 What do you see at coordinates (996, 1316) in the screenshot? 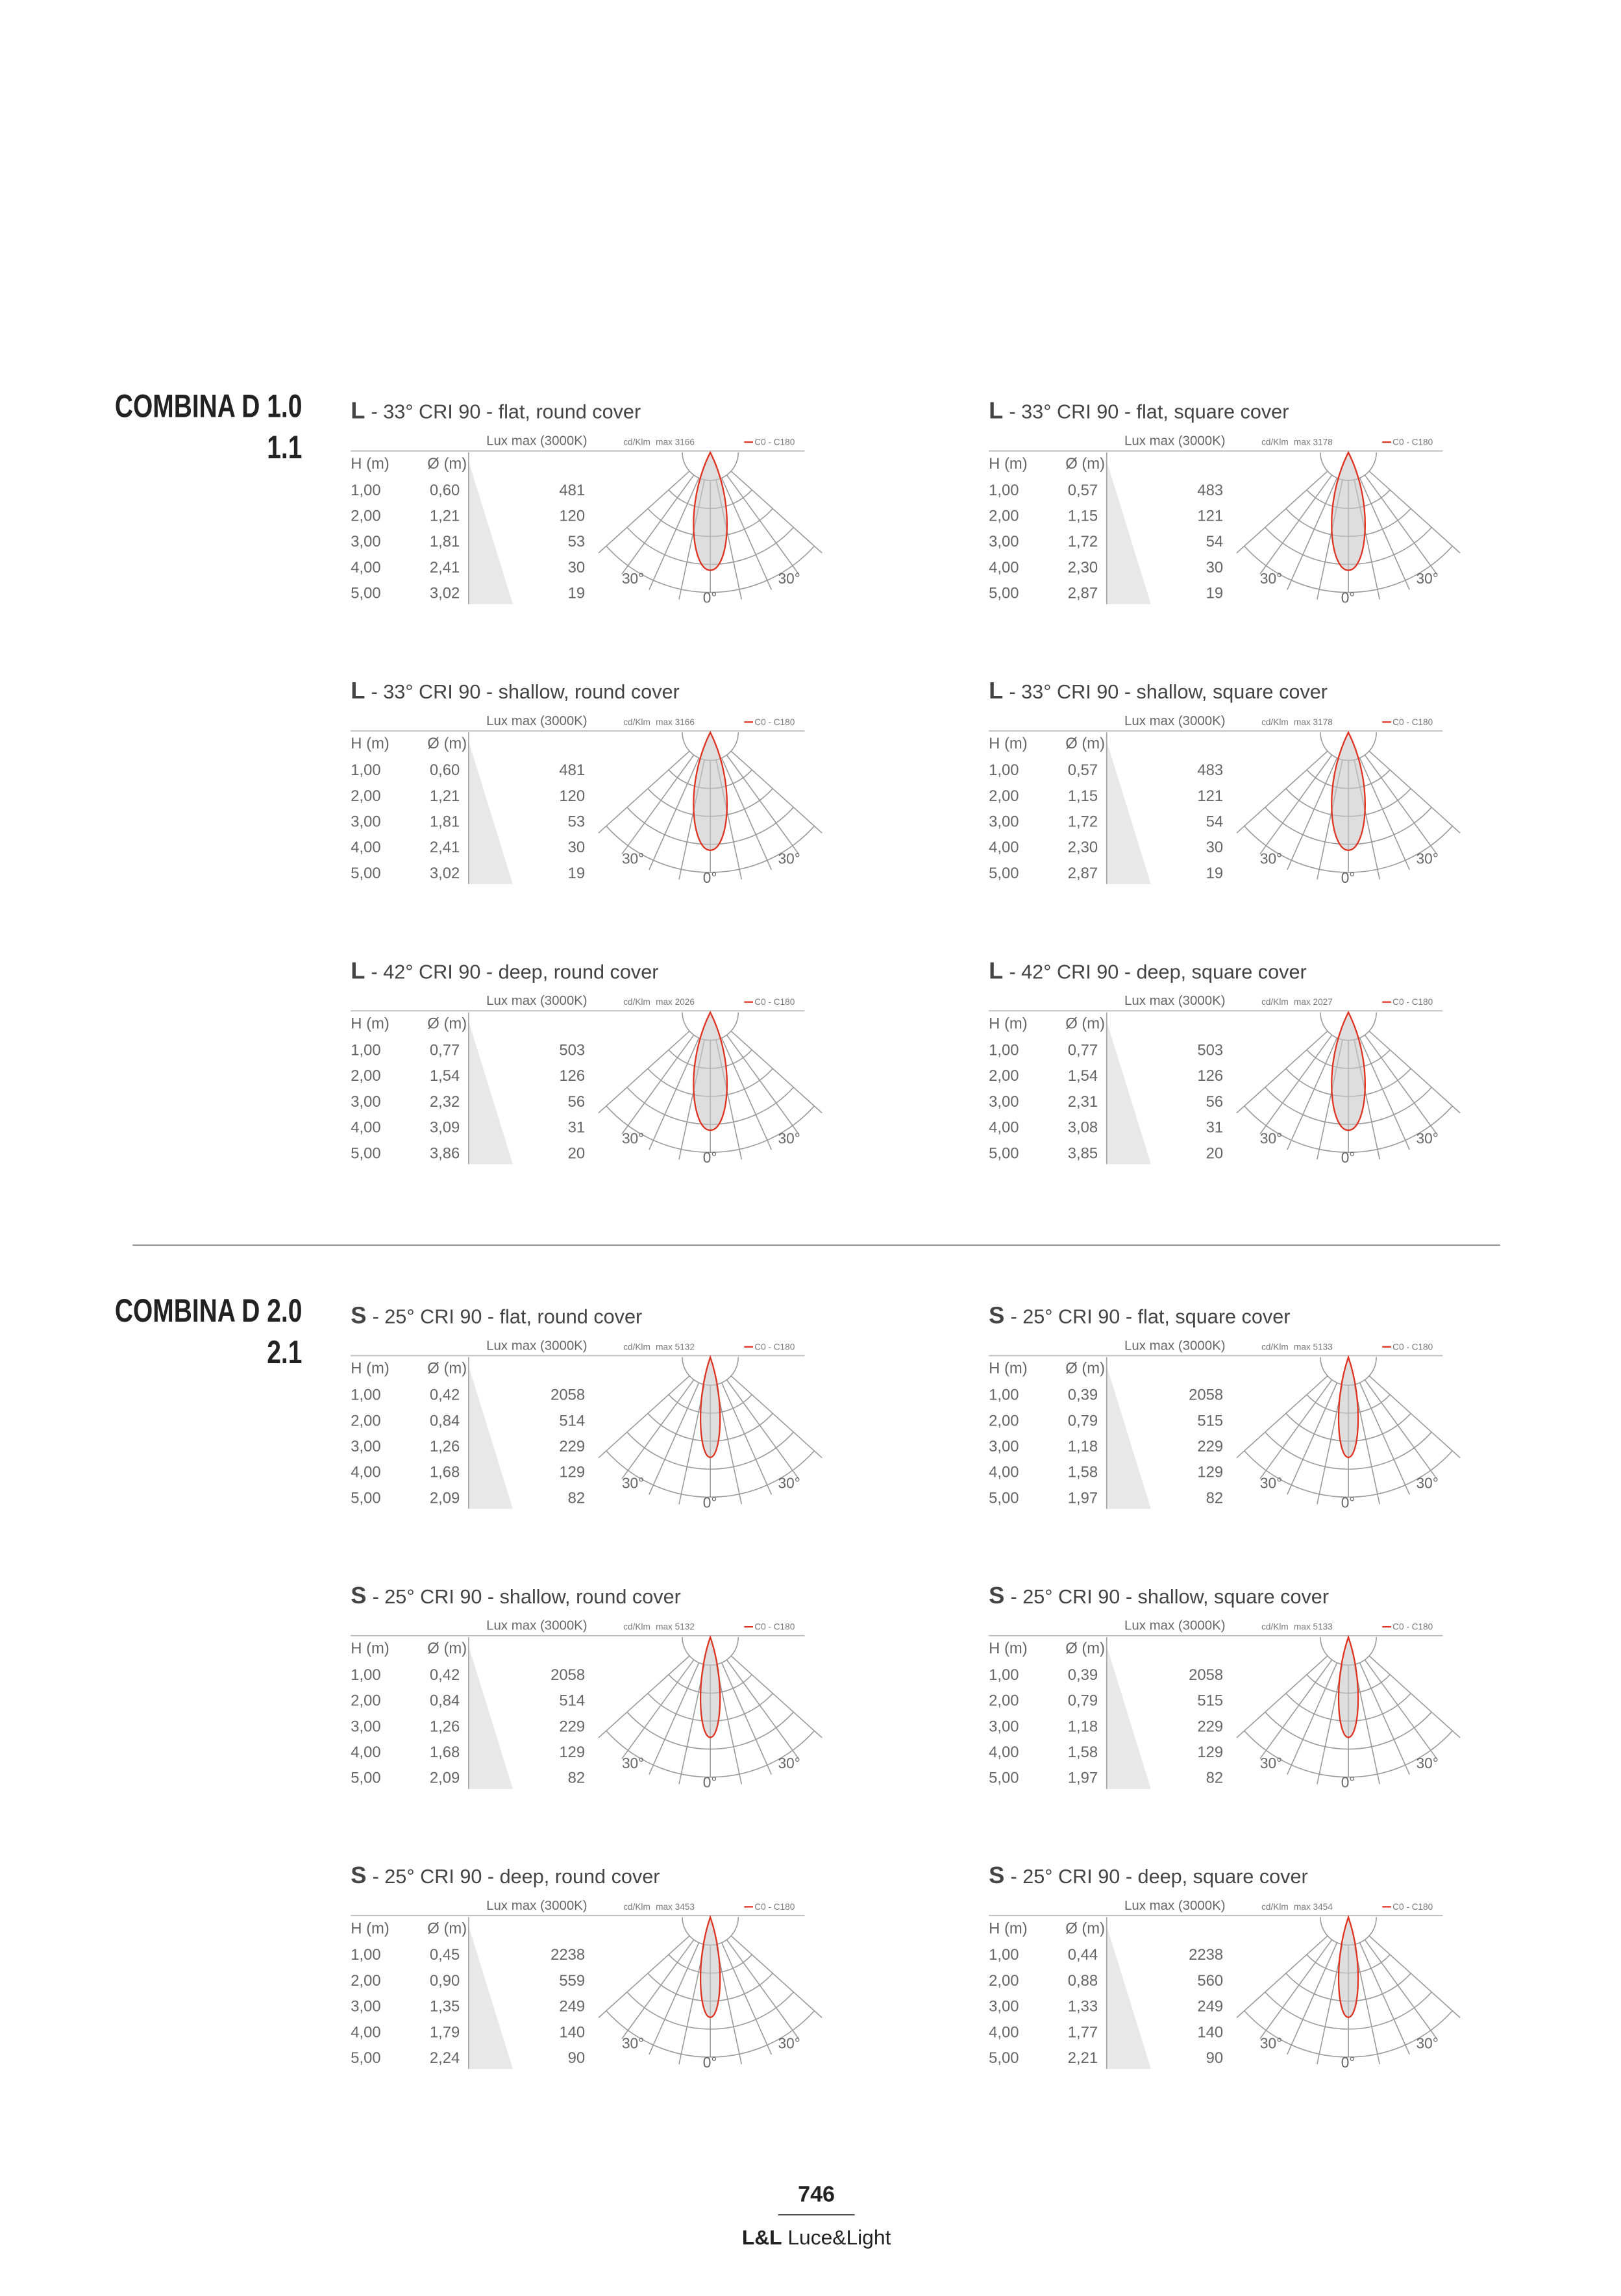
I see `beam-letter: S` at bounding box center [996, 1316].